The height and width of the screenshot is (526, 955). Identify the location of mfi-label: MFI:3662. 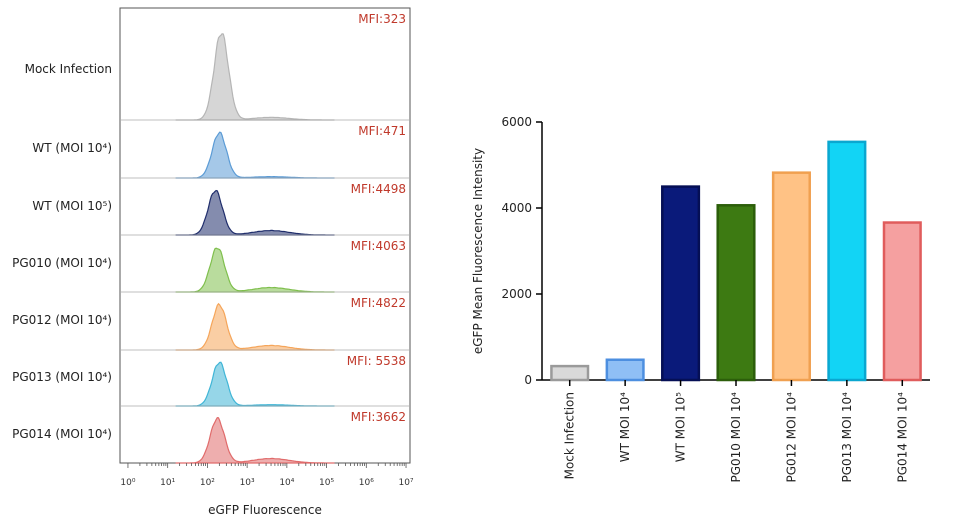
(378, 417).